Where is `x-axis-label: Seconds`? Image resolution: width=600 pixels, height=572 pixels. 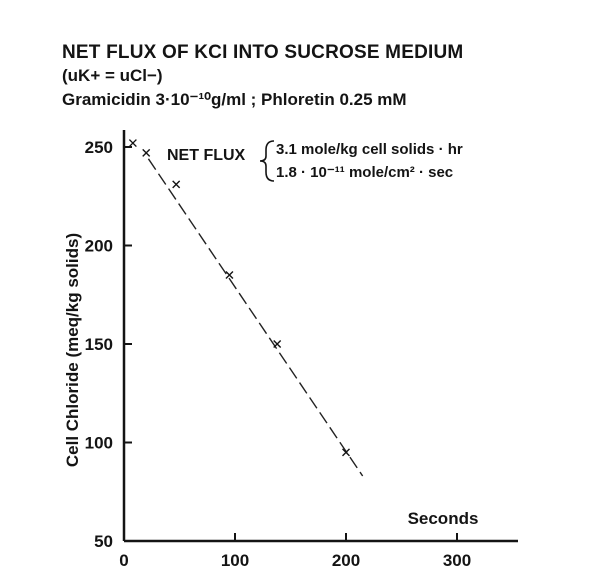
x-axis-label: Seconds is located at coordinates (443, 518).